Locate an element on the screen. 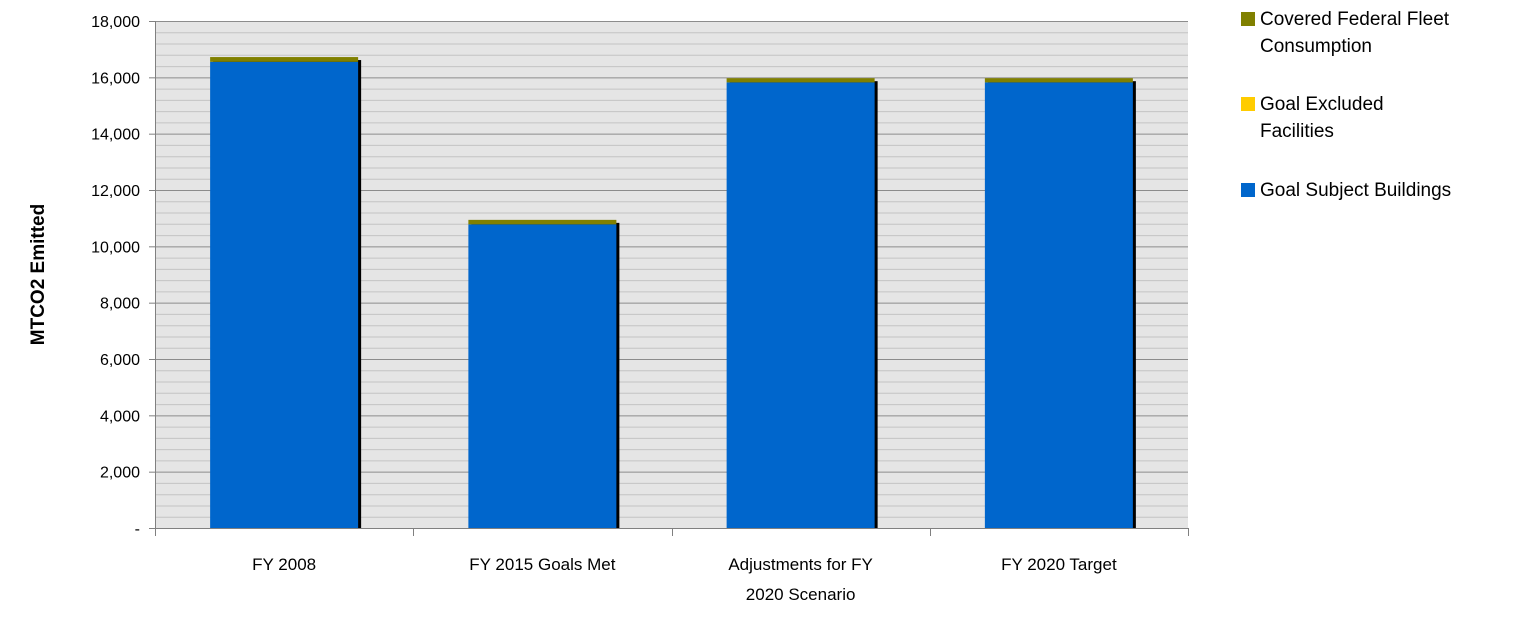  x-category-label: FY 2008 is located at coordinates (284, 564).